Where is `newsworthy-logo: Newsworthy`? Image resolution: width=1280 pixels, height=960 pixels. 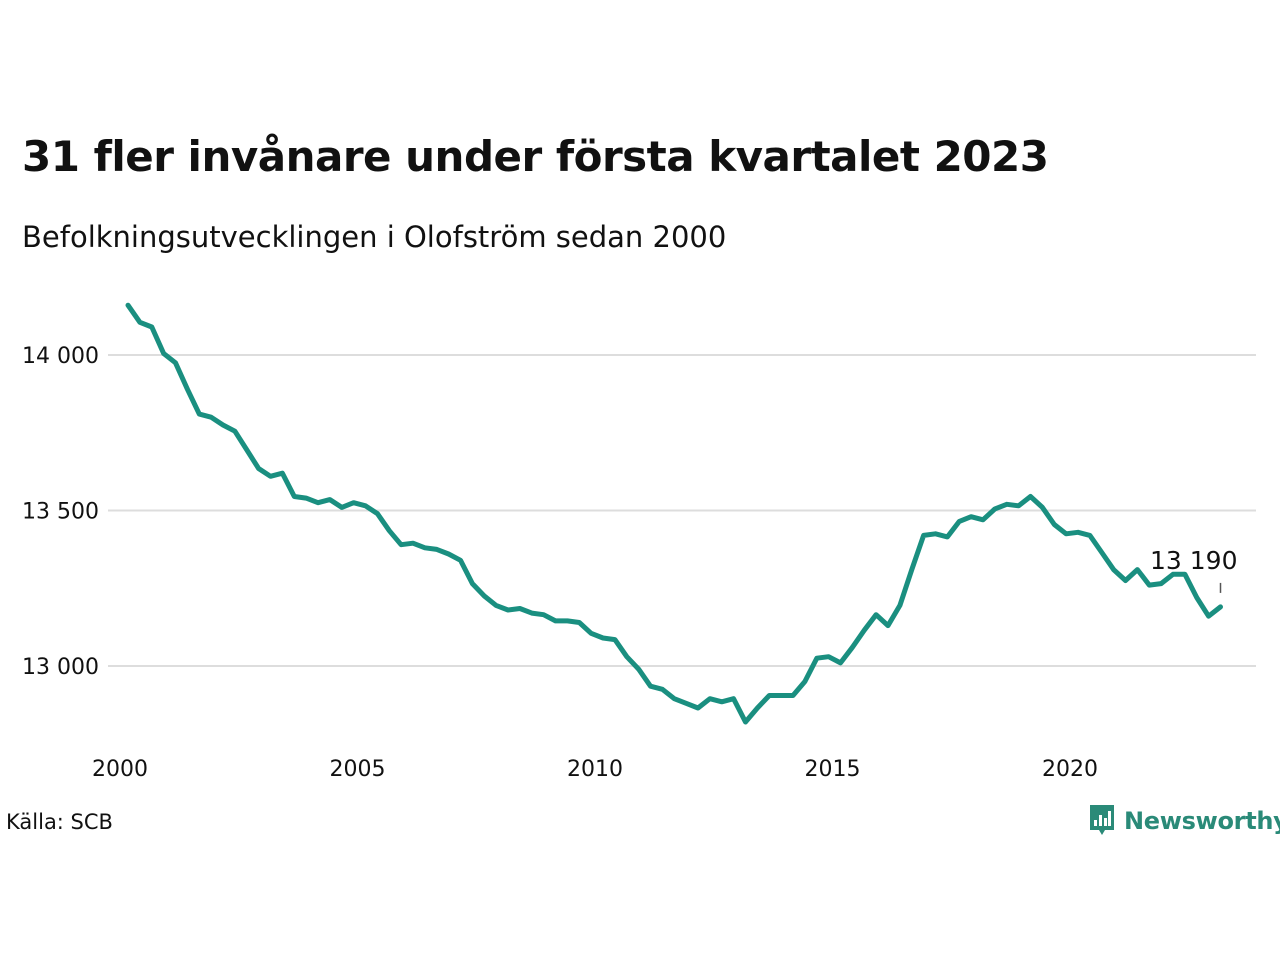
newsworthy-logo: Newsworthy is located at coordinates (1184, 821).